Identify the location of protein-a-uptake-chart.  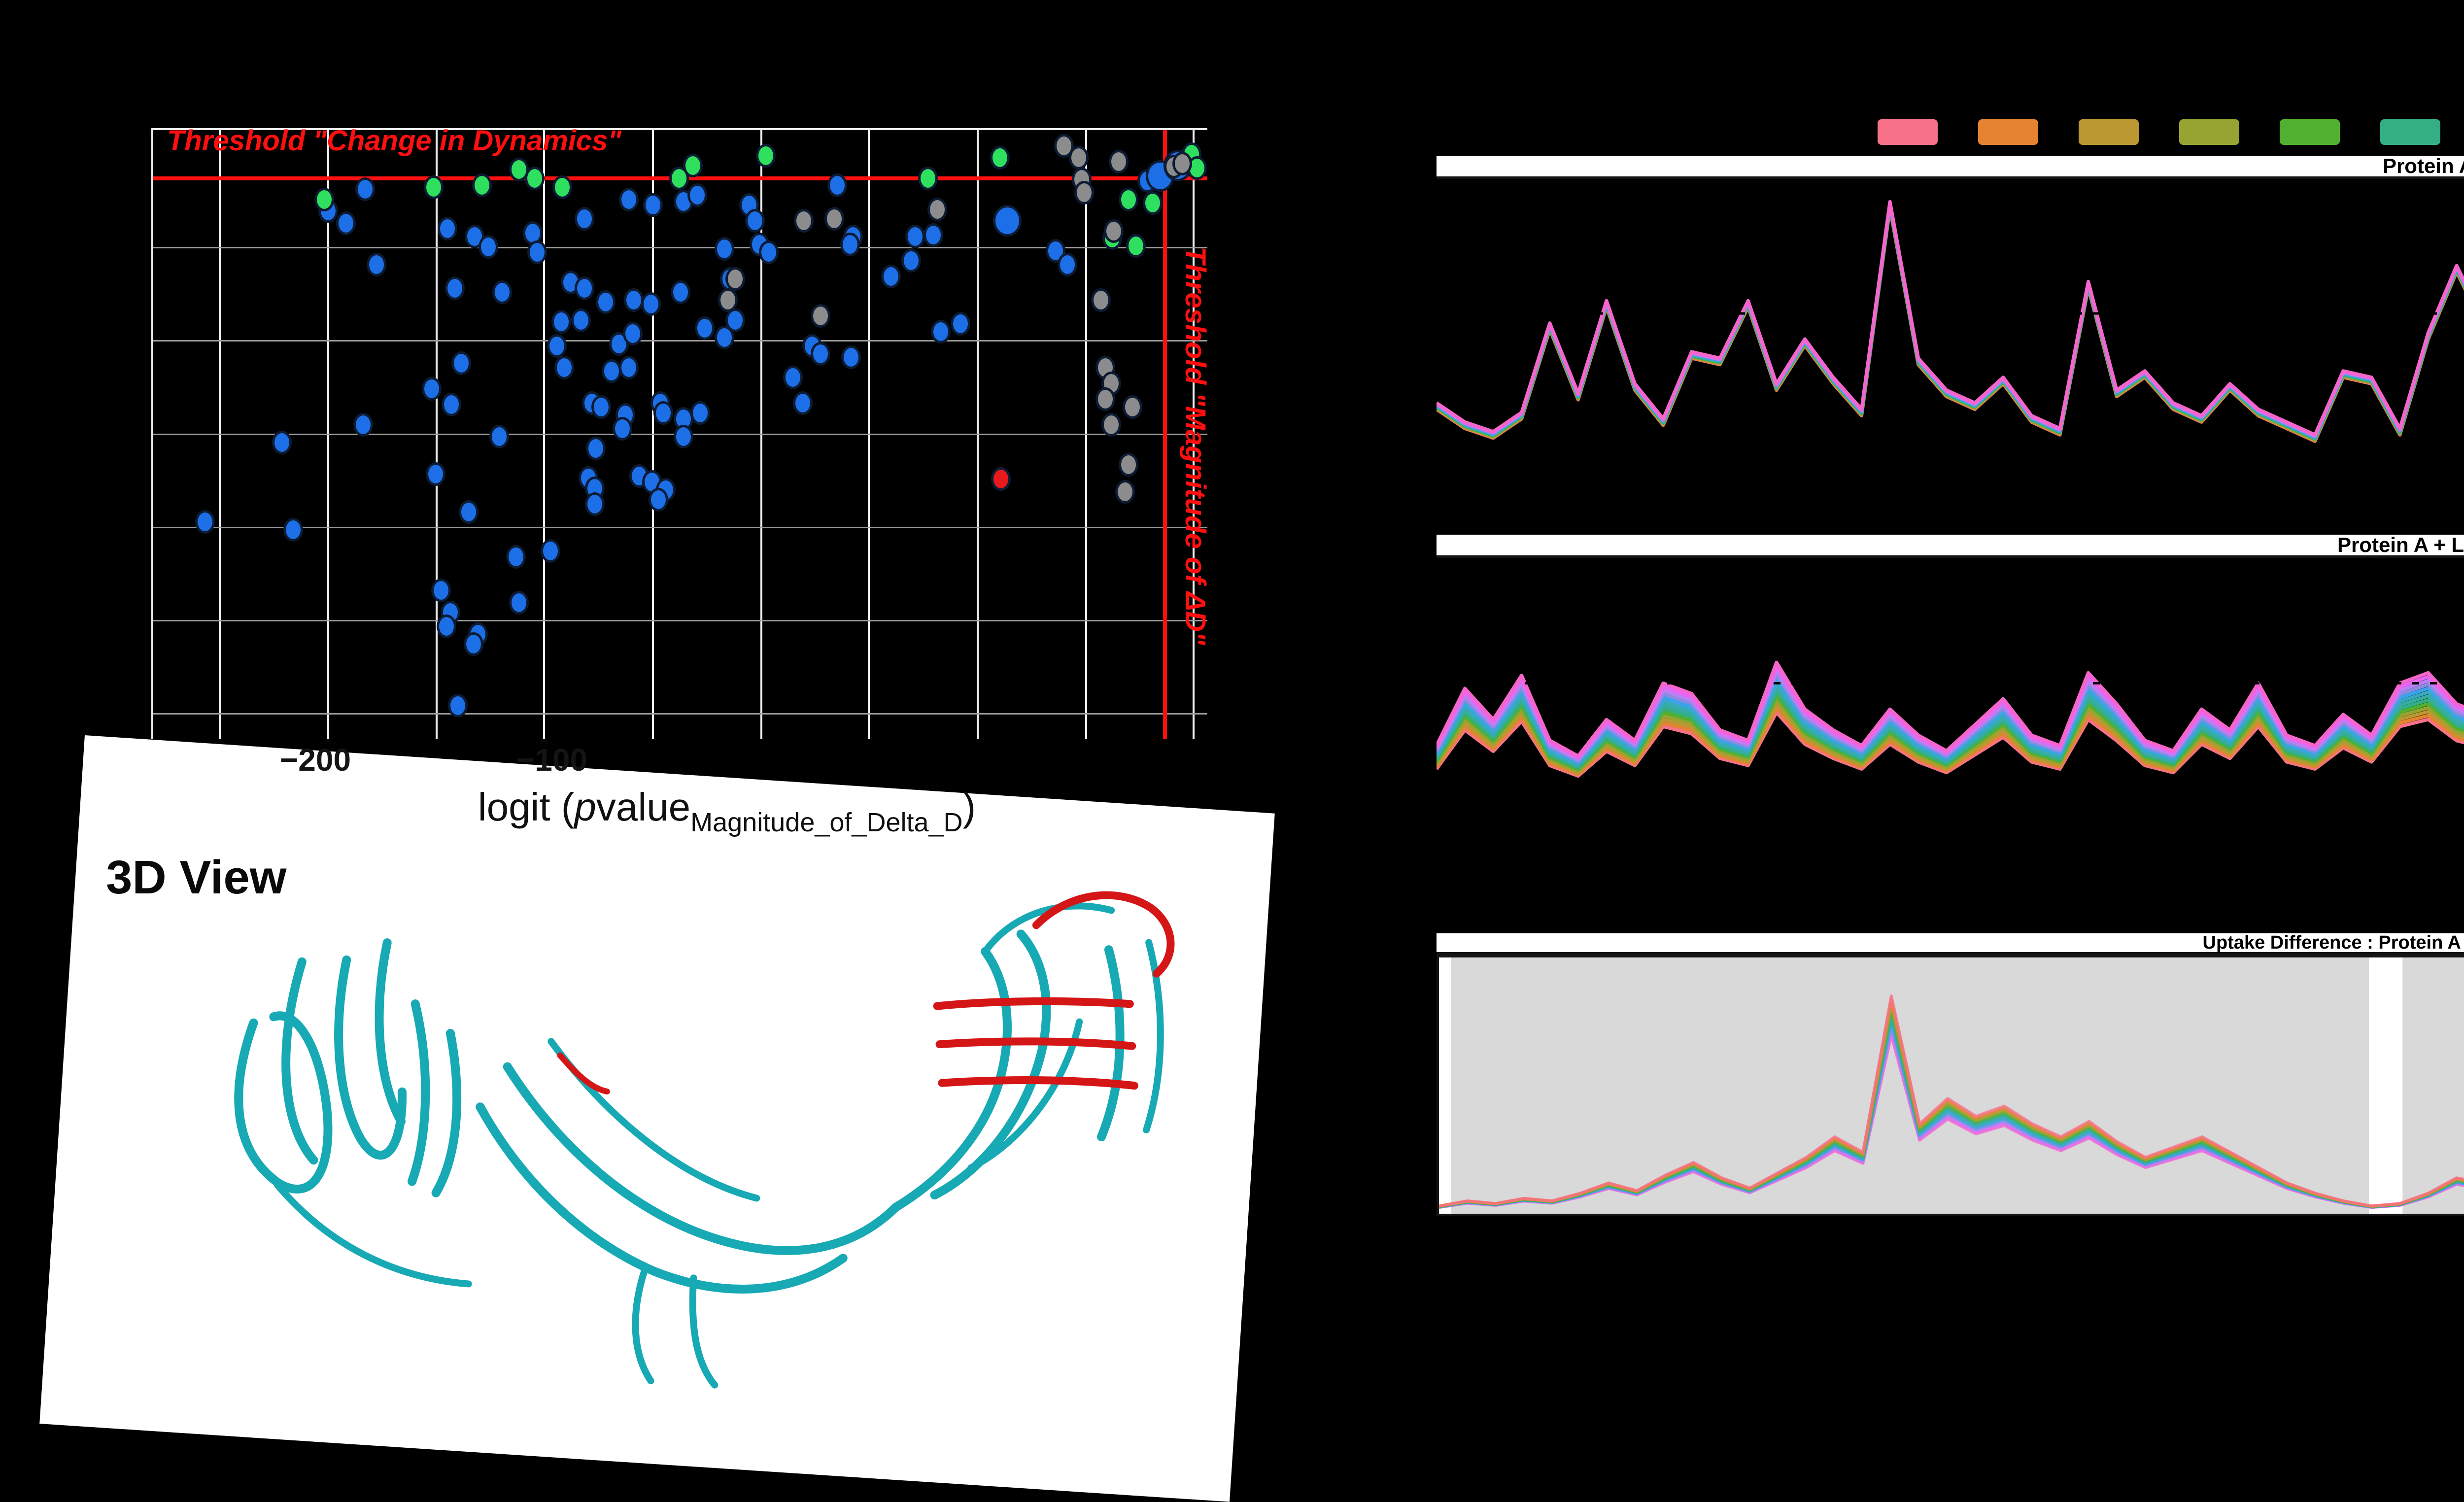
(1950, 339).